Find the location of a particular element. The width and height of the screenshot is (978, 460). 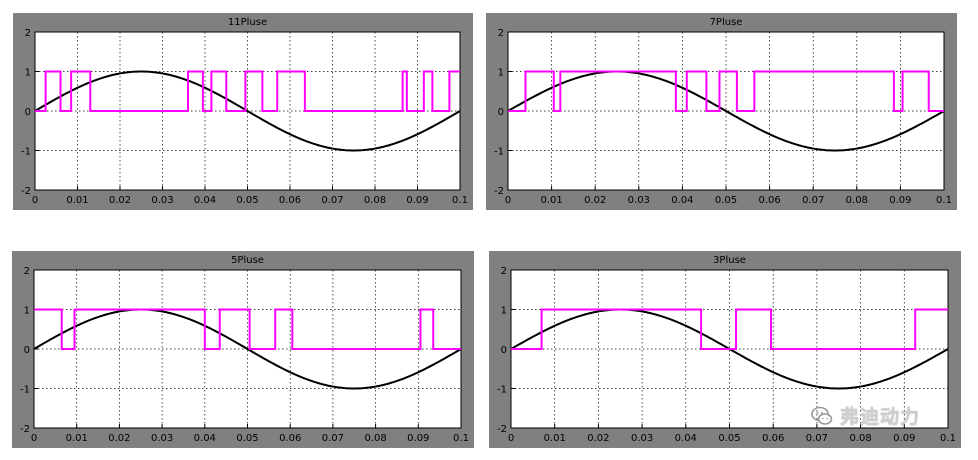

chart-title: 7Pluse is located at coordinates (726, 22).